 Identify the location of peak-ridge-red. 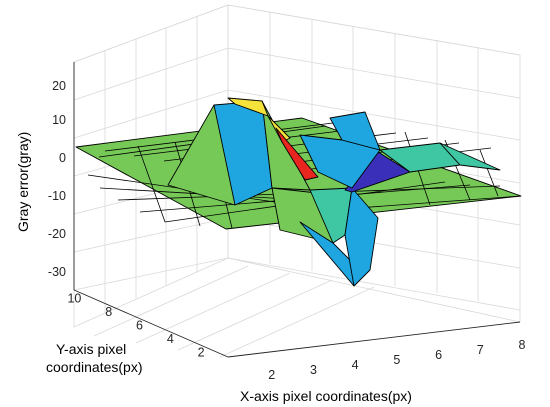
(297, 154).